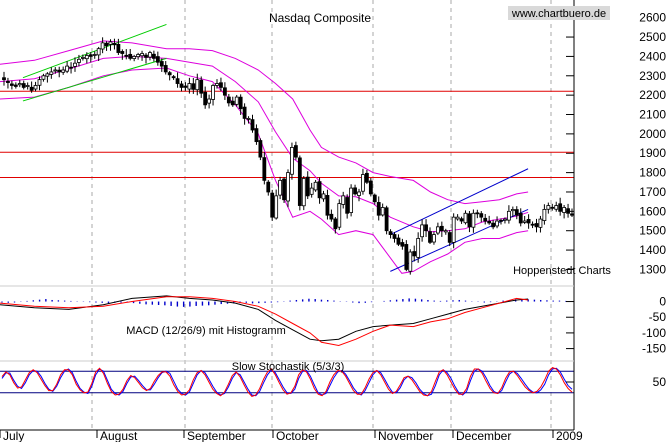 The image size is (671, 442). I want to click on price-tick-label: 2600, so click(652, 18).